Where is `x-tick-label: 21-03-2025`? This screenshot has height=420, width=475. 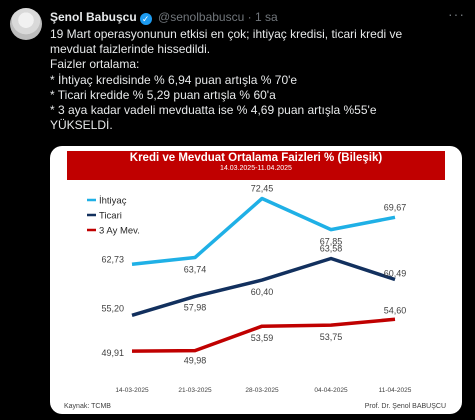
x-tick-label: 21-03-2025 is located at coordinates (195, 390).